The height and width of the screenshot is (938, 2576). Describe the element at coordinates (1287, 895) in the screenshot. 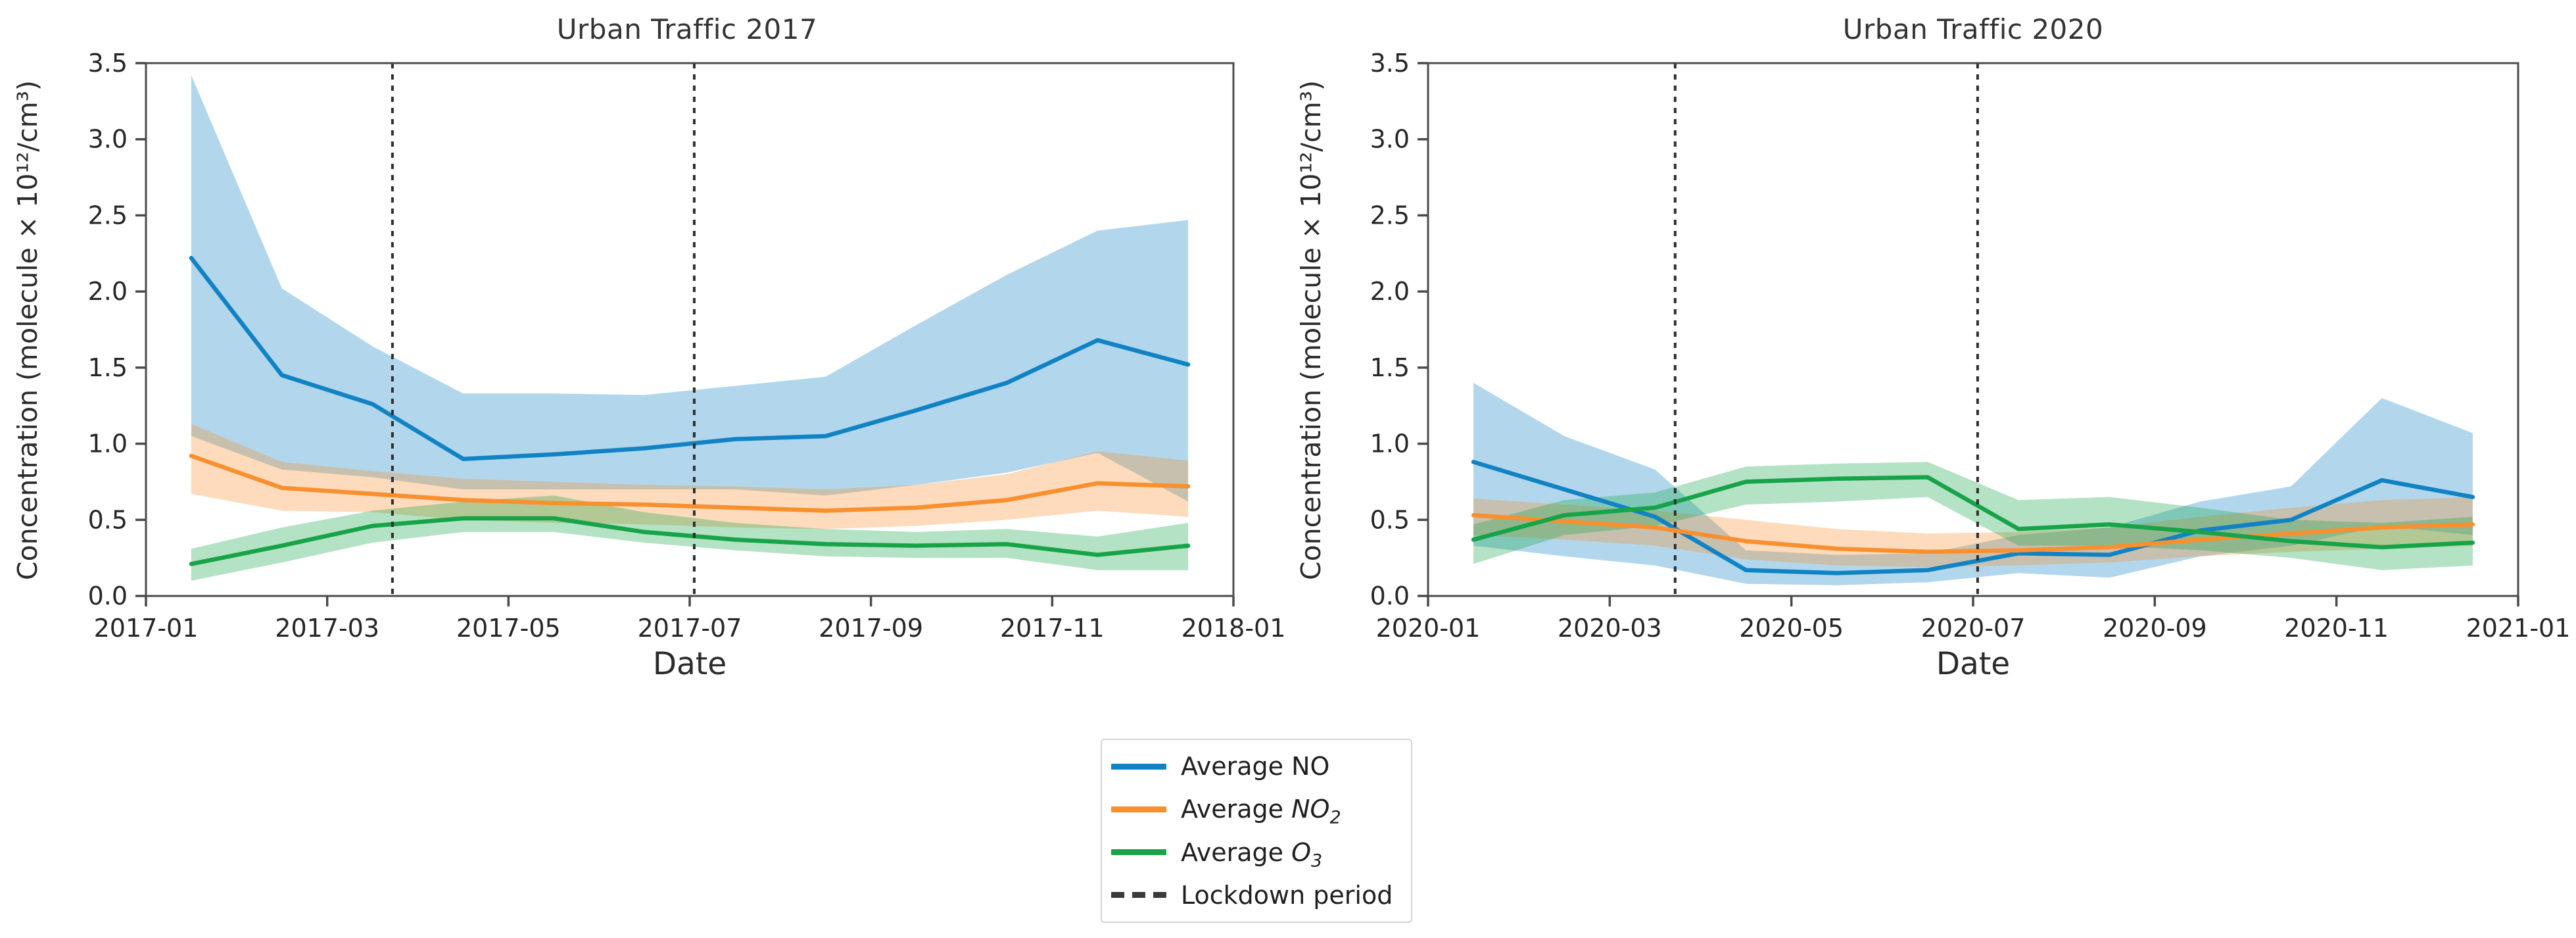

I see `legend-label-lockdown-period: Lockdown period` at that location.